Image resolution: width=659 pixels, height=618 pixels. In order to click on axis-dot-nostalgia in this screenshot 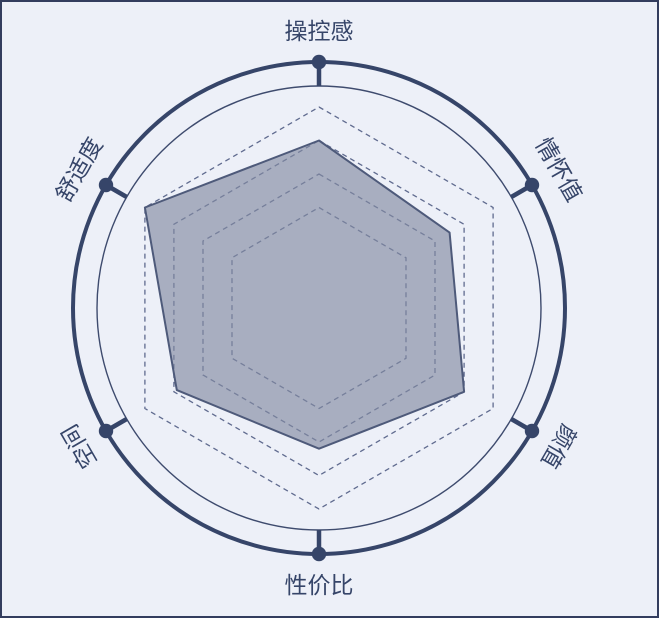, I will do `click(532, 185)`.